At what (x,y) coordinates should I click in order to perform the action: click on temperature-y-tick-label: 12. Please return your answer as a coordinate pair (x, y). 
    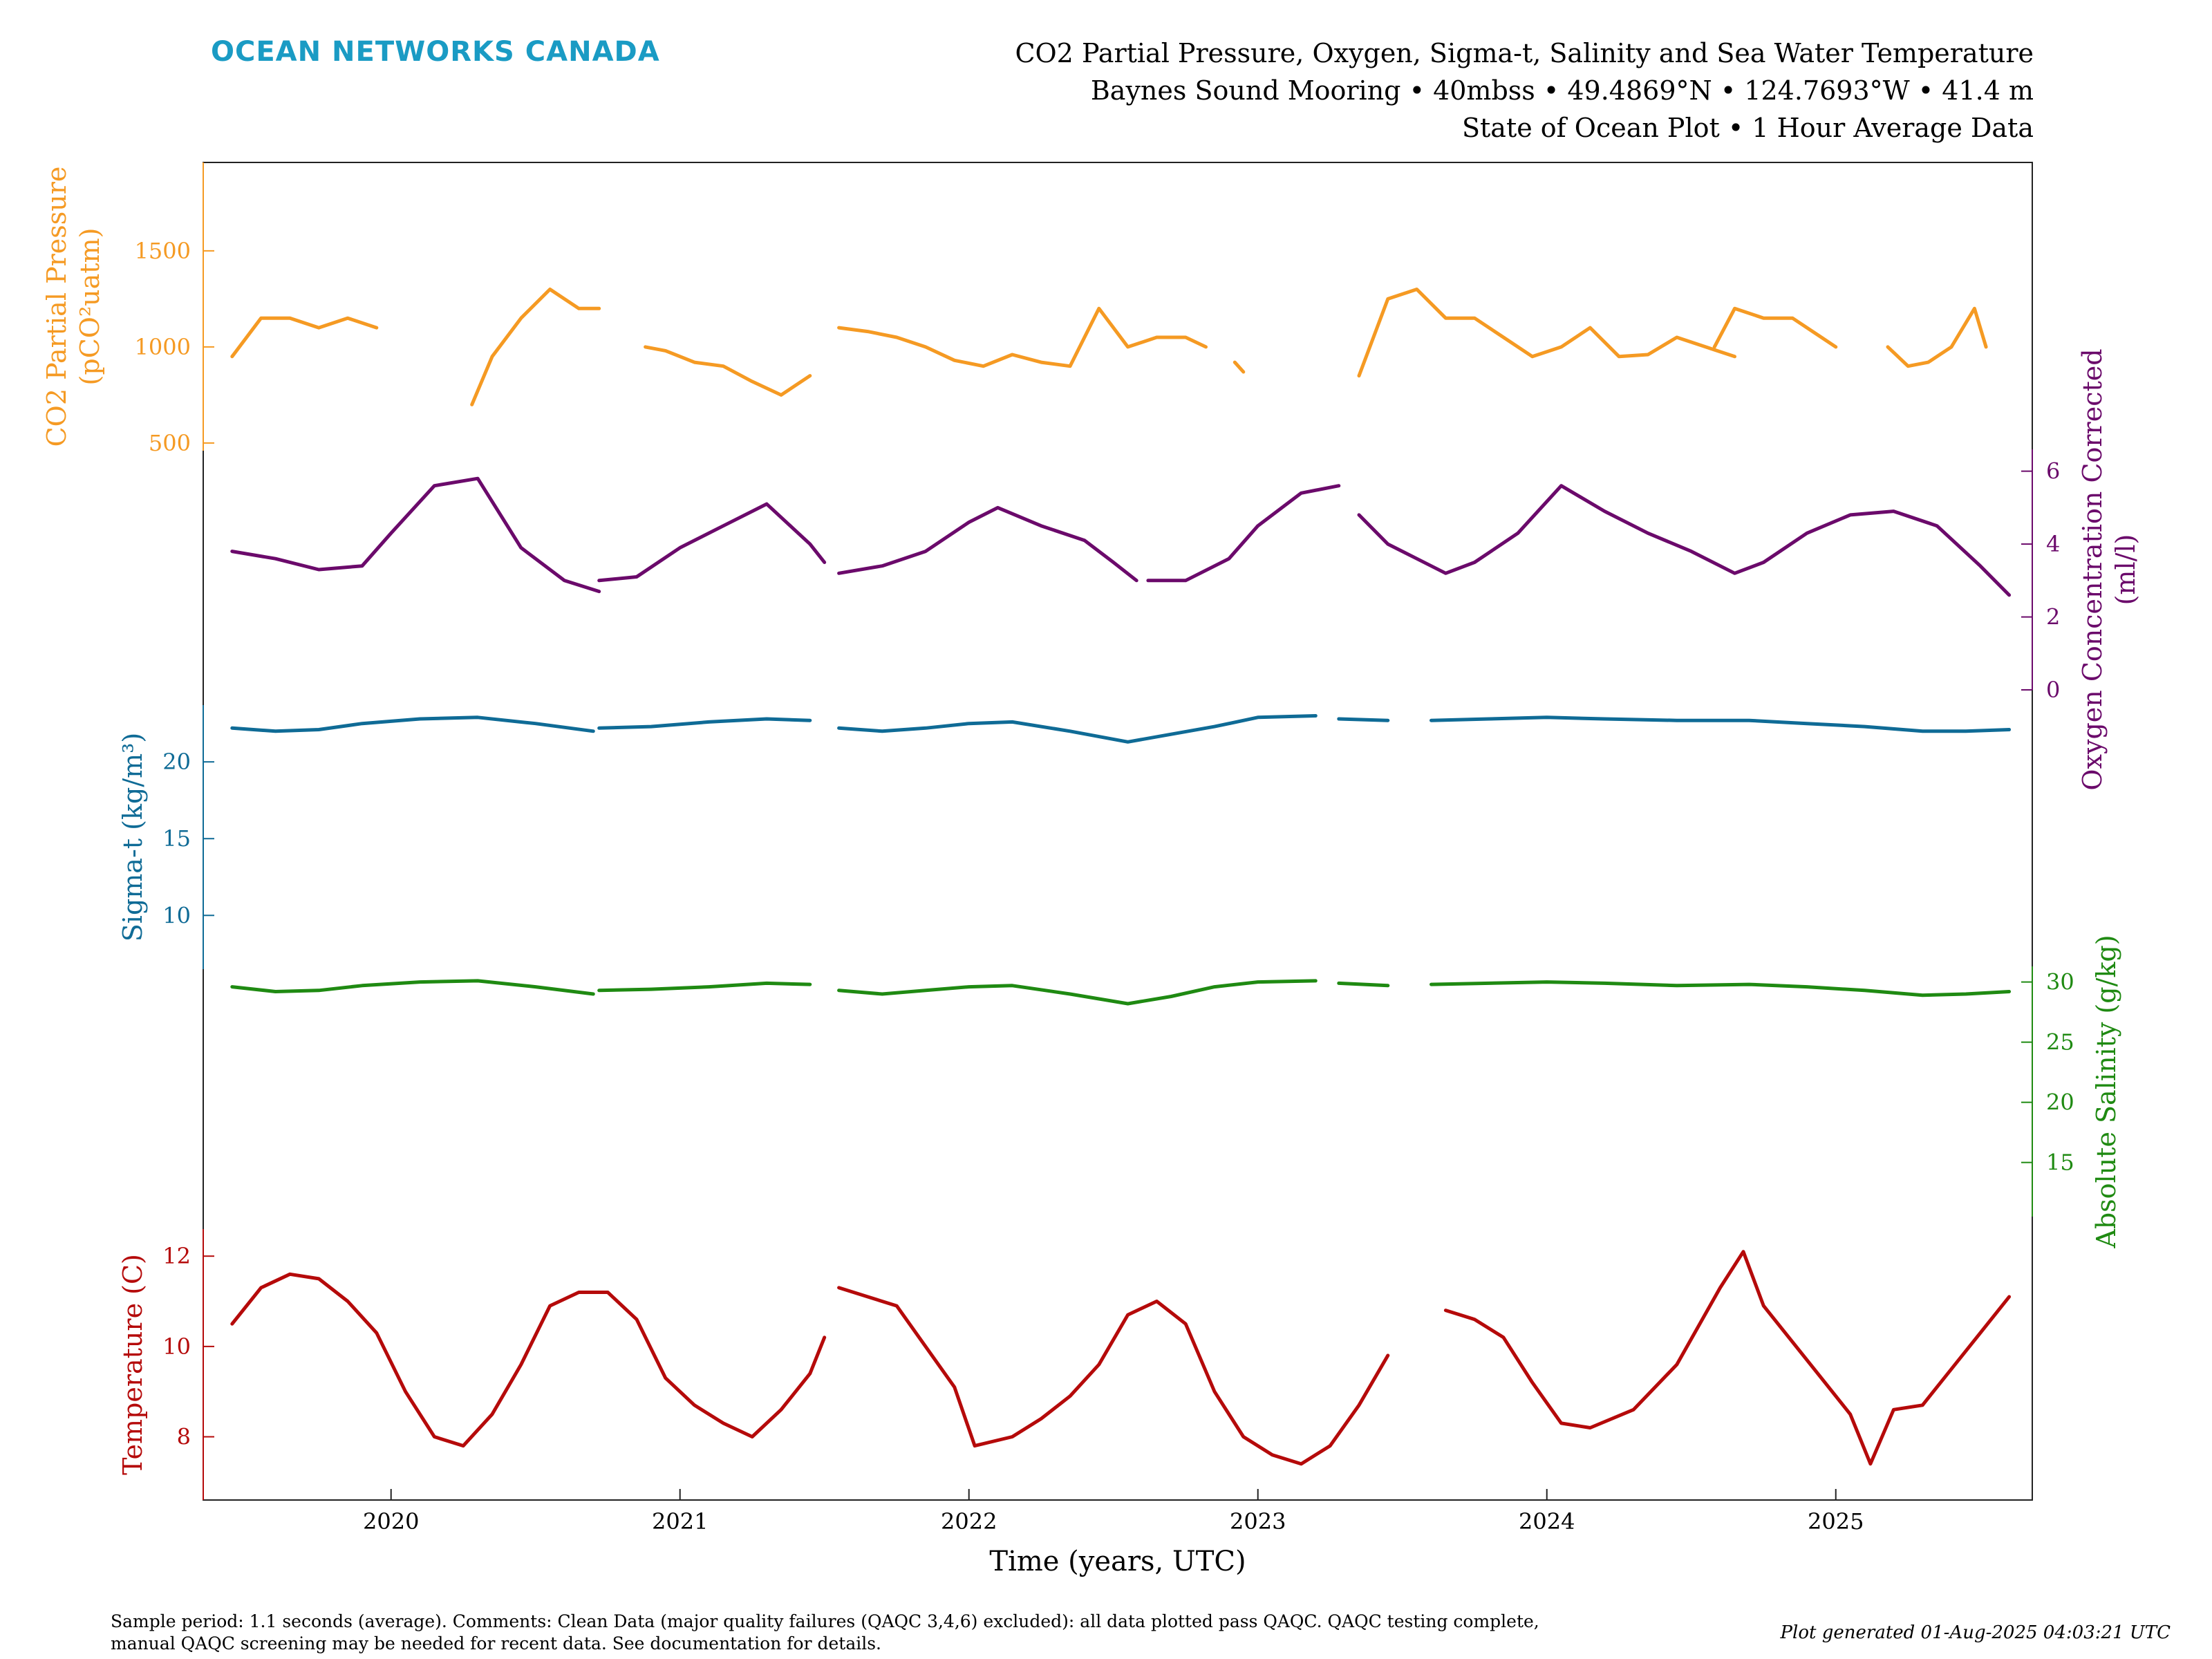
    Looking at the image, I should click on (176, 1256).